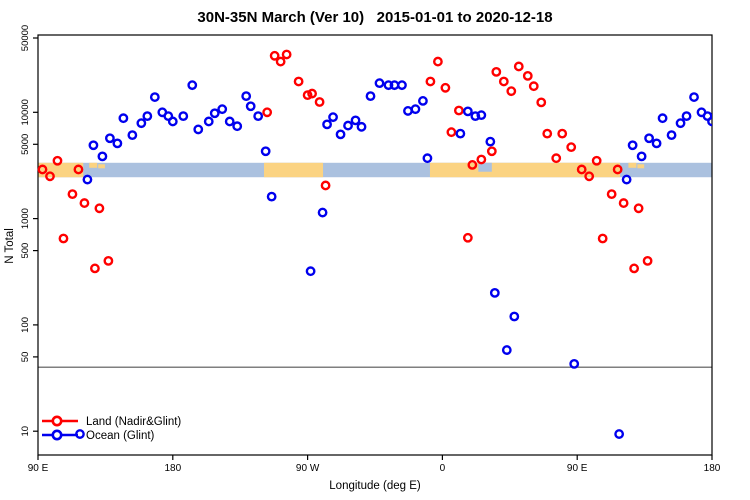  Describe the element at coordinates (25, 38) in the screenshot. I see `y-tick-label: 50000` at that location.